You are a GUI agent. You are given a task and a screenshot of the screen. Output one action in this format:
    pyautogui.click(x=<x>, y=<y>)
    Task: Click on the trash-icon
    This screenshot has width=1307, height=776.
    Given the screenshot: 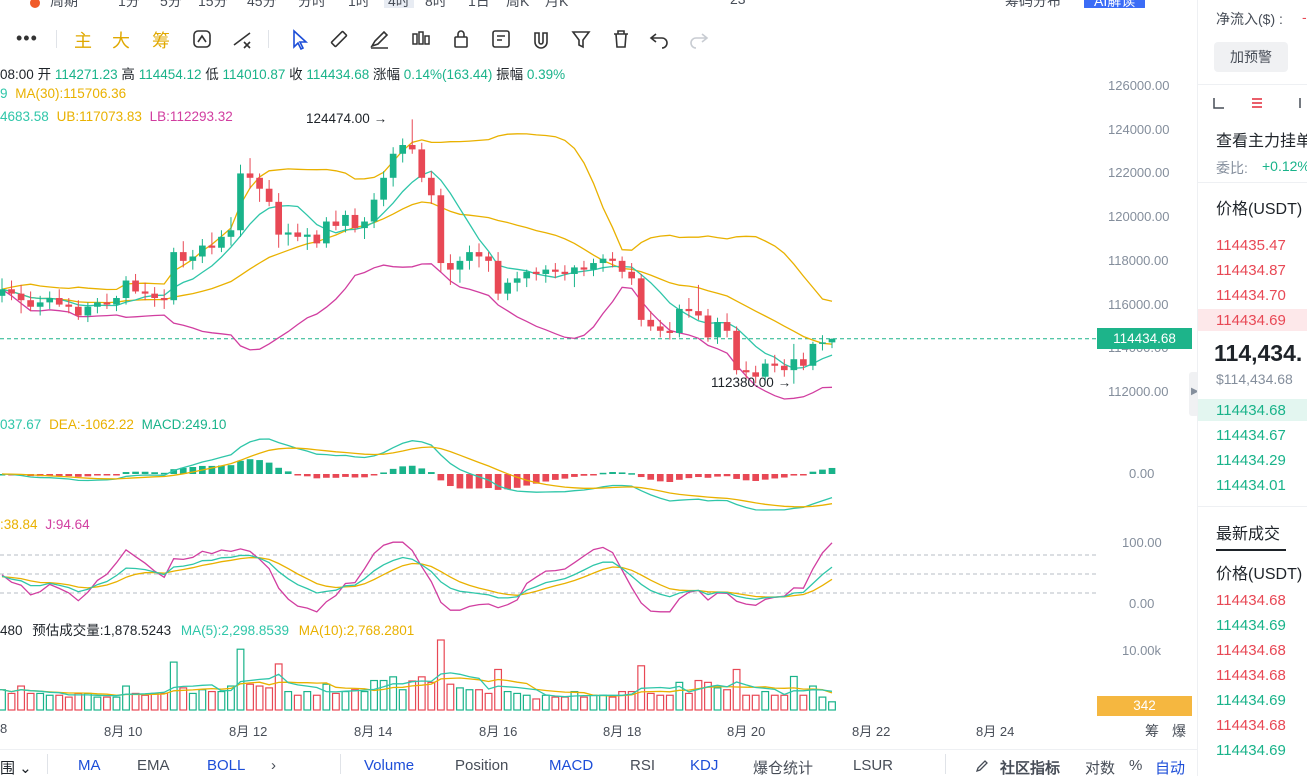 What is the action you would take?
    pyautogui.click(x=621, y=39)
    